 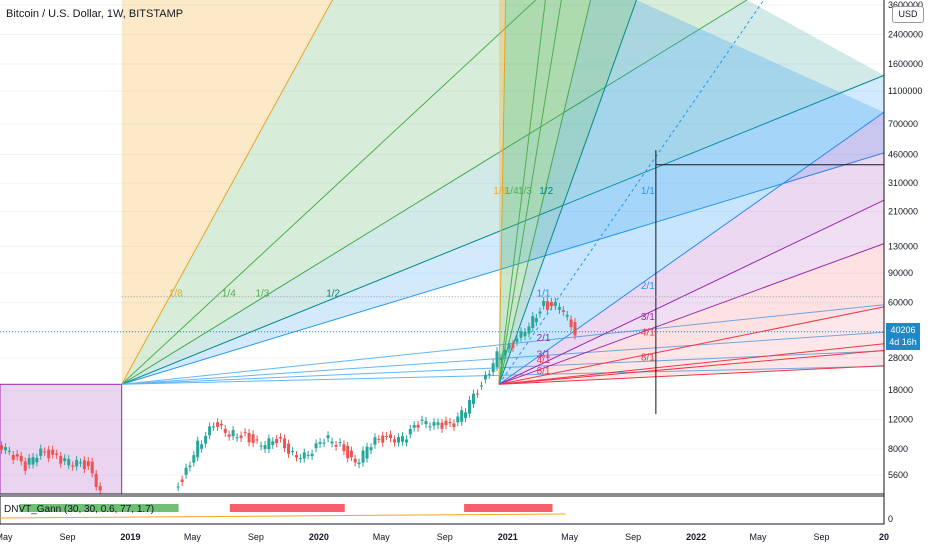 I want to click on currency-button: USD, so click(x=908, y=14).